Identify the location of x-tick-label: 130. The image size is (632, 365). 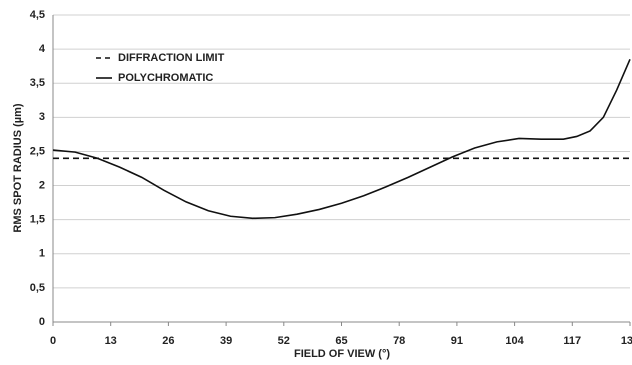
(626, 341).